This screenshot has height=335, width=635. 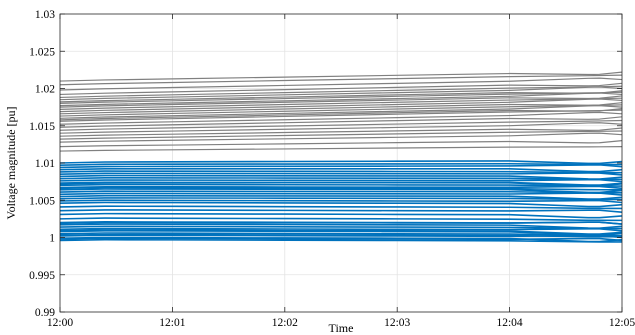 I want to click on x-tick-label: 12:02, so click(x=285, y=323).